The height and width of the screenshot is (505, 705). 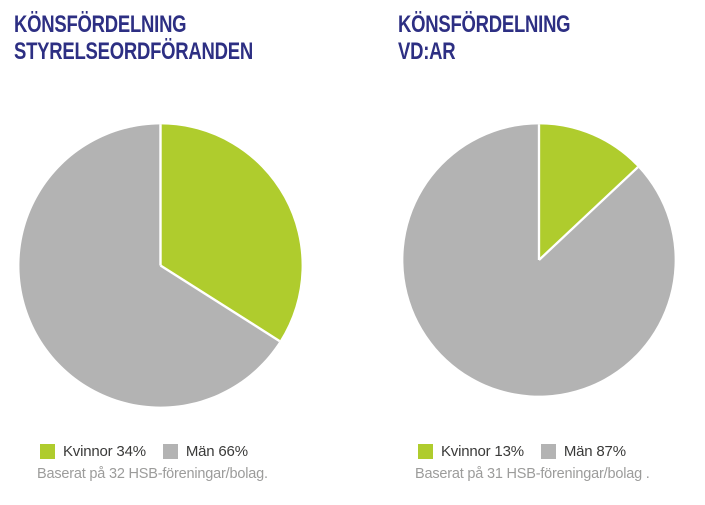 I want to click on legend-item-man: Män 87%, so click(x=583, y=451).